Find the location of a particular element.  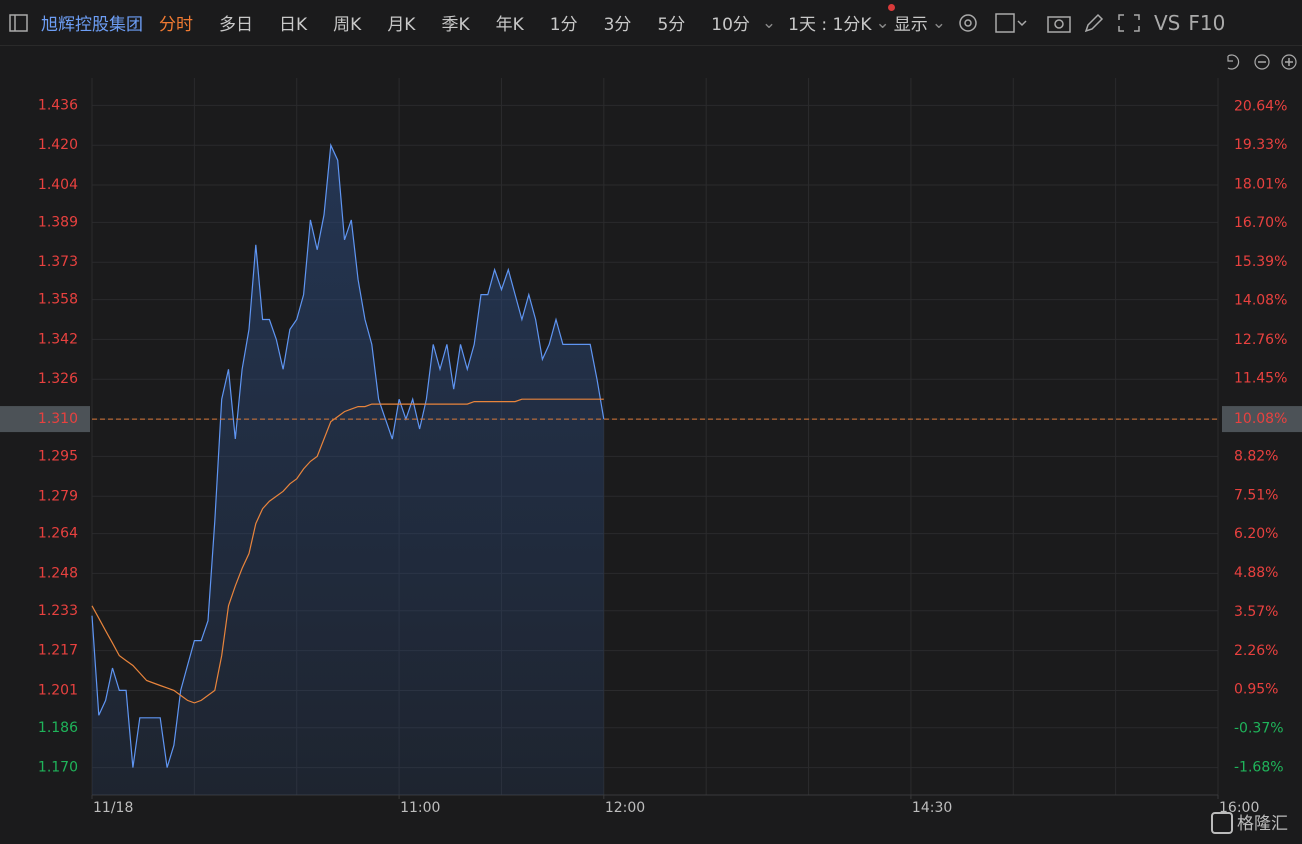

watermark-text: 格隆汇 is located at coordinates (1262, 824).